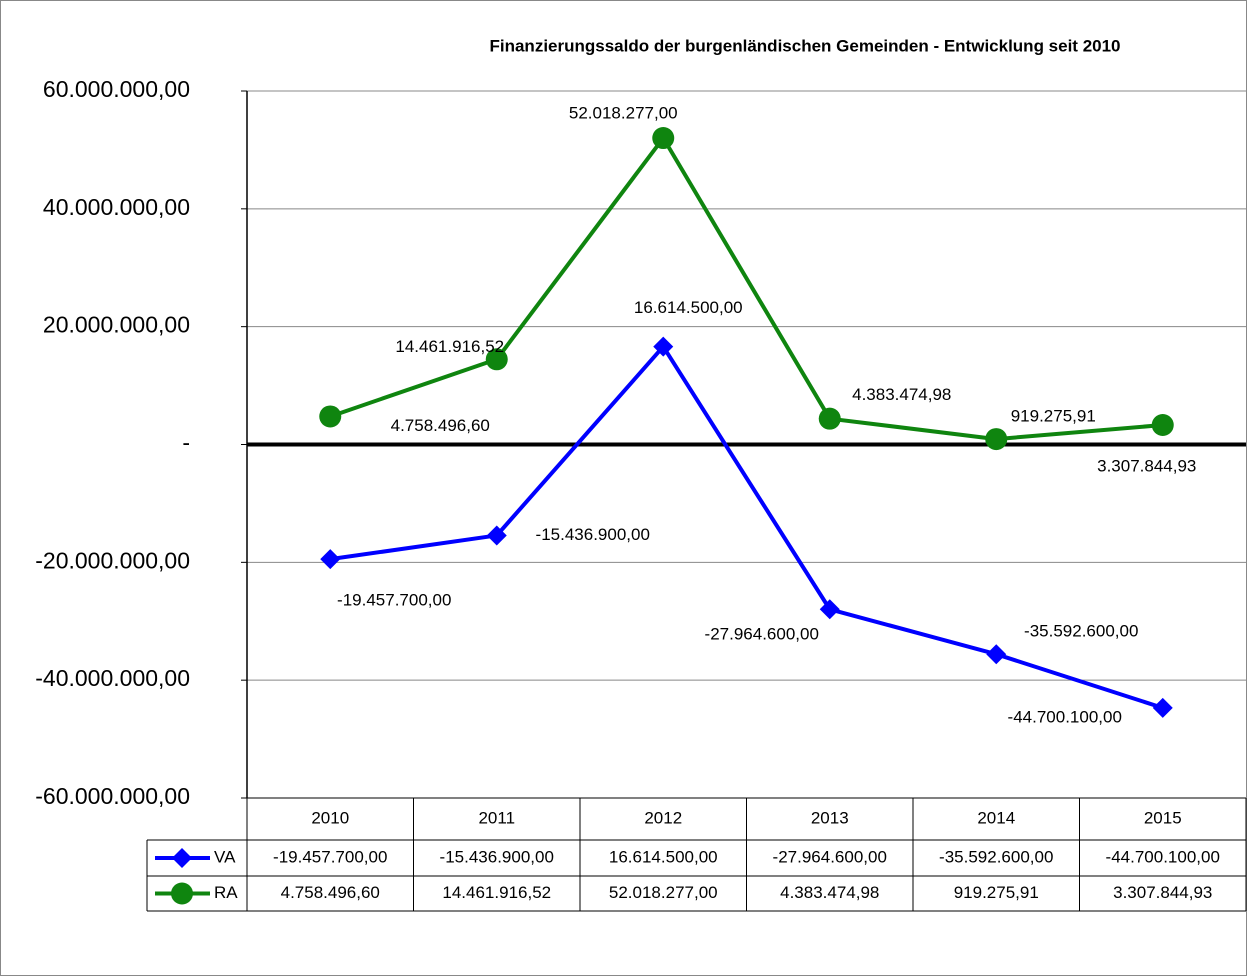 This screenshot has width=1247, height=976. What do you see at coordinates (830, 817) in the screenshot?
I see `x-tick-label: 2013` at bounding box center [830, 817].